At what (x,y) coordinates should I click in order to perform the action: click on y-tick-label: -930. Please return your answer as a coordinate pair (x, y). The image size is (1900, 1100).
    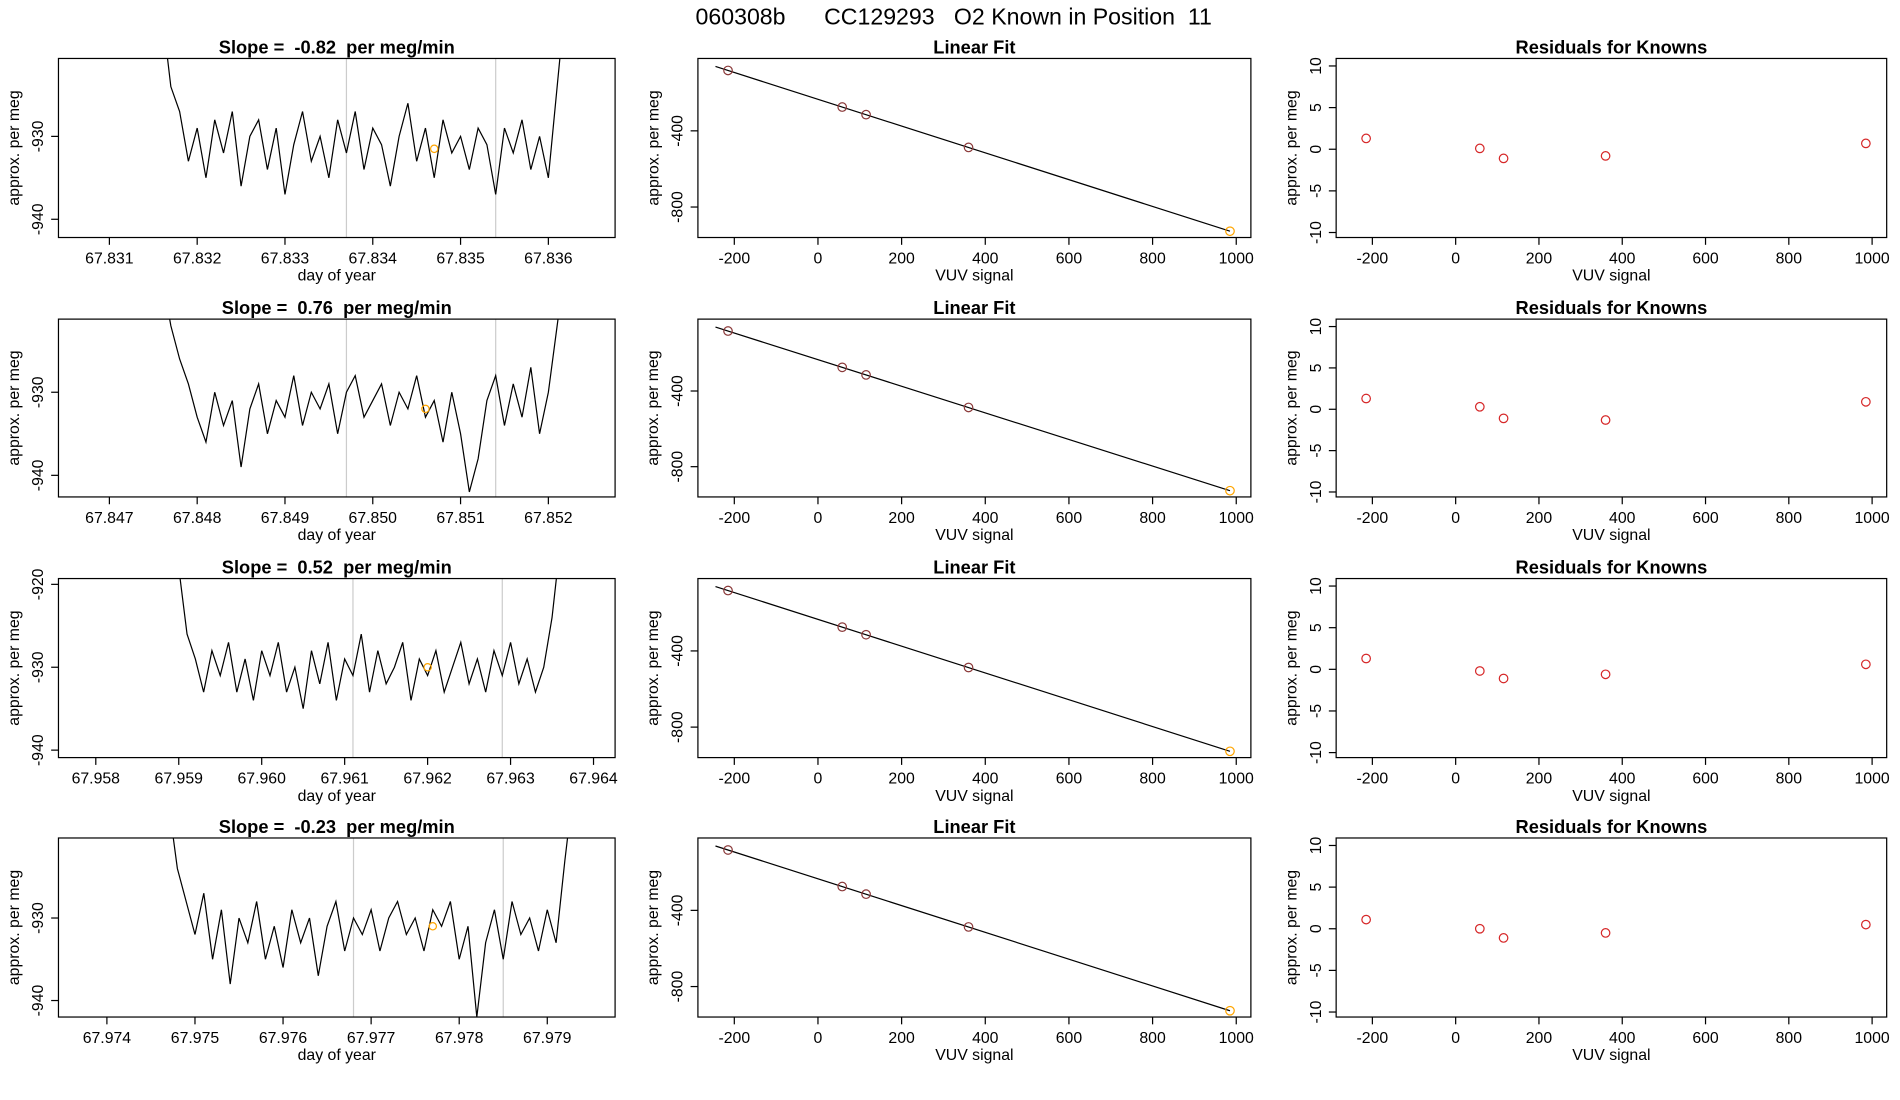
    Looking at the image, I should click on (38, 918).